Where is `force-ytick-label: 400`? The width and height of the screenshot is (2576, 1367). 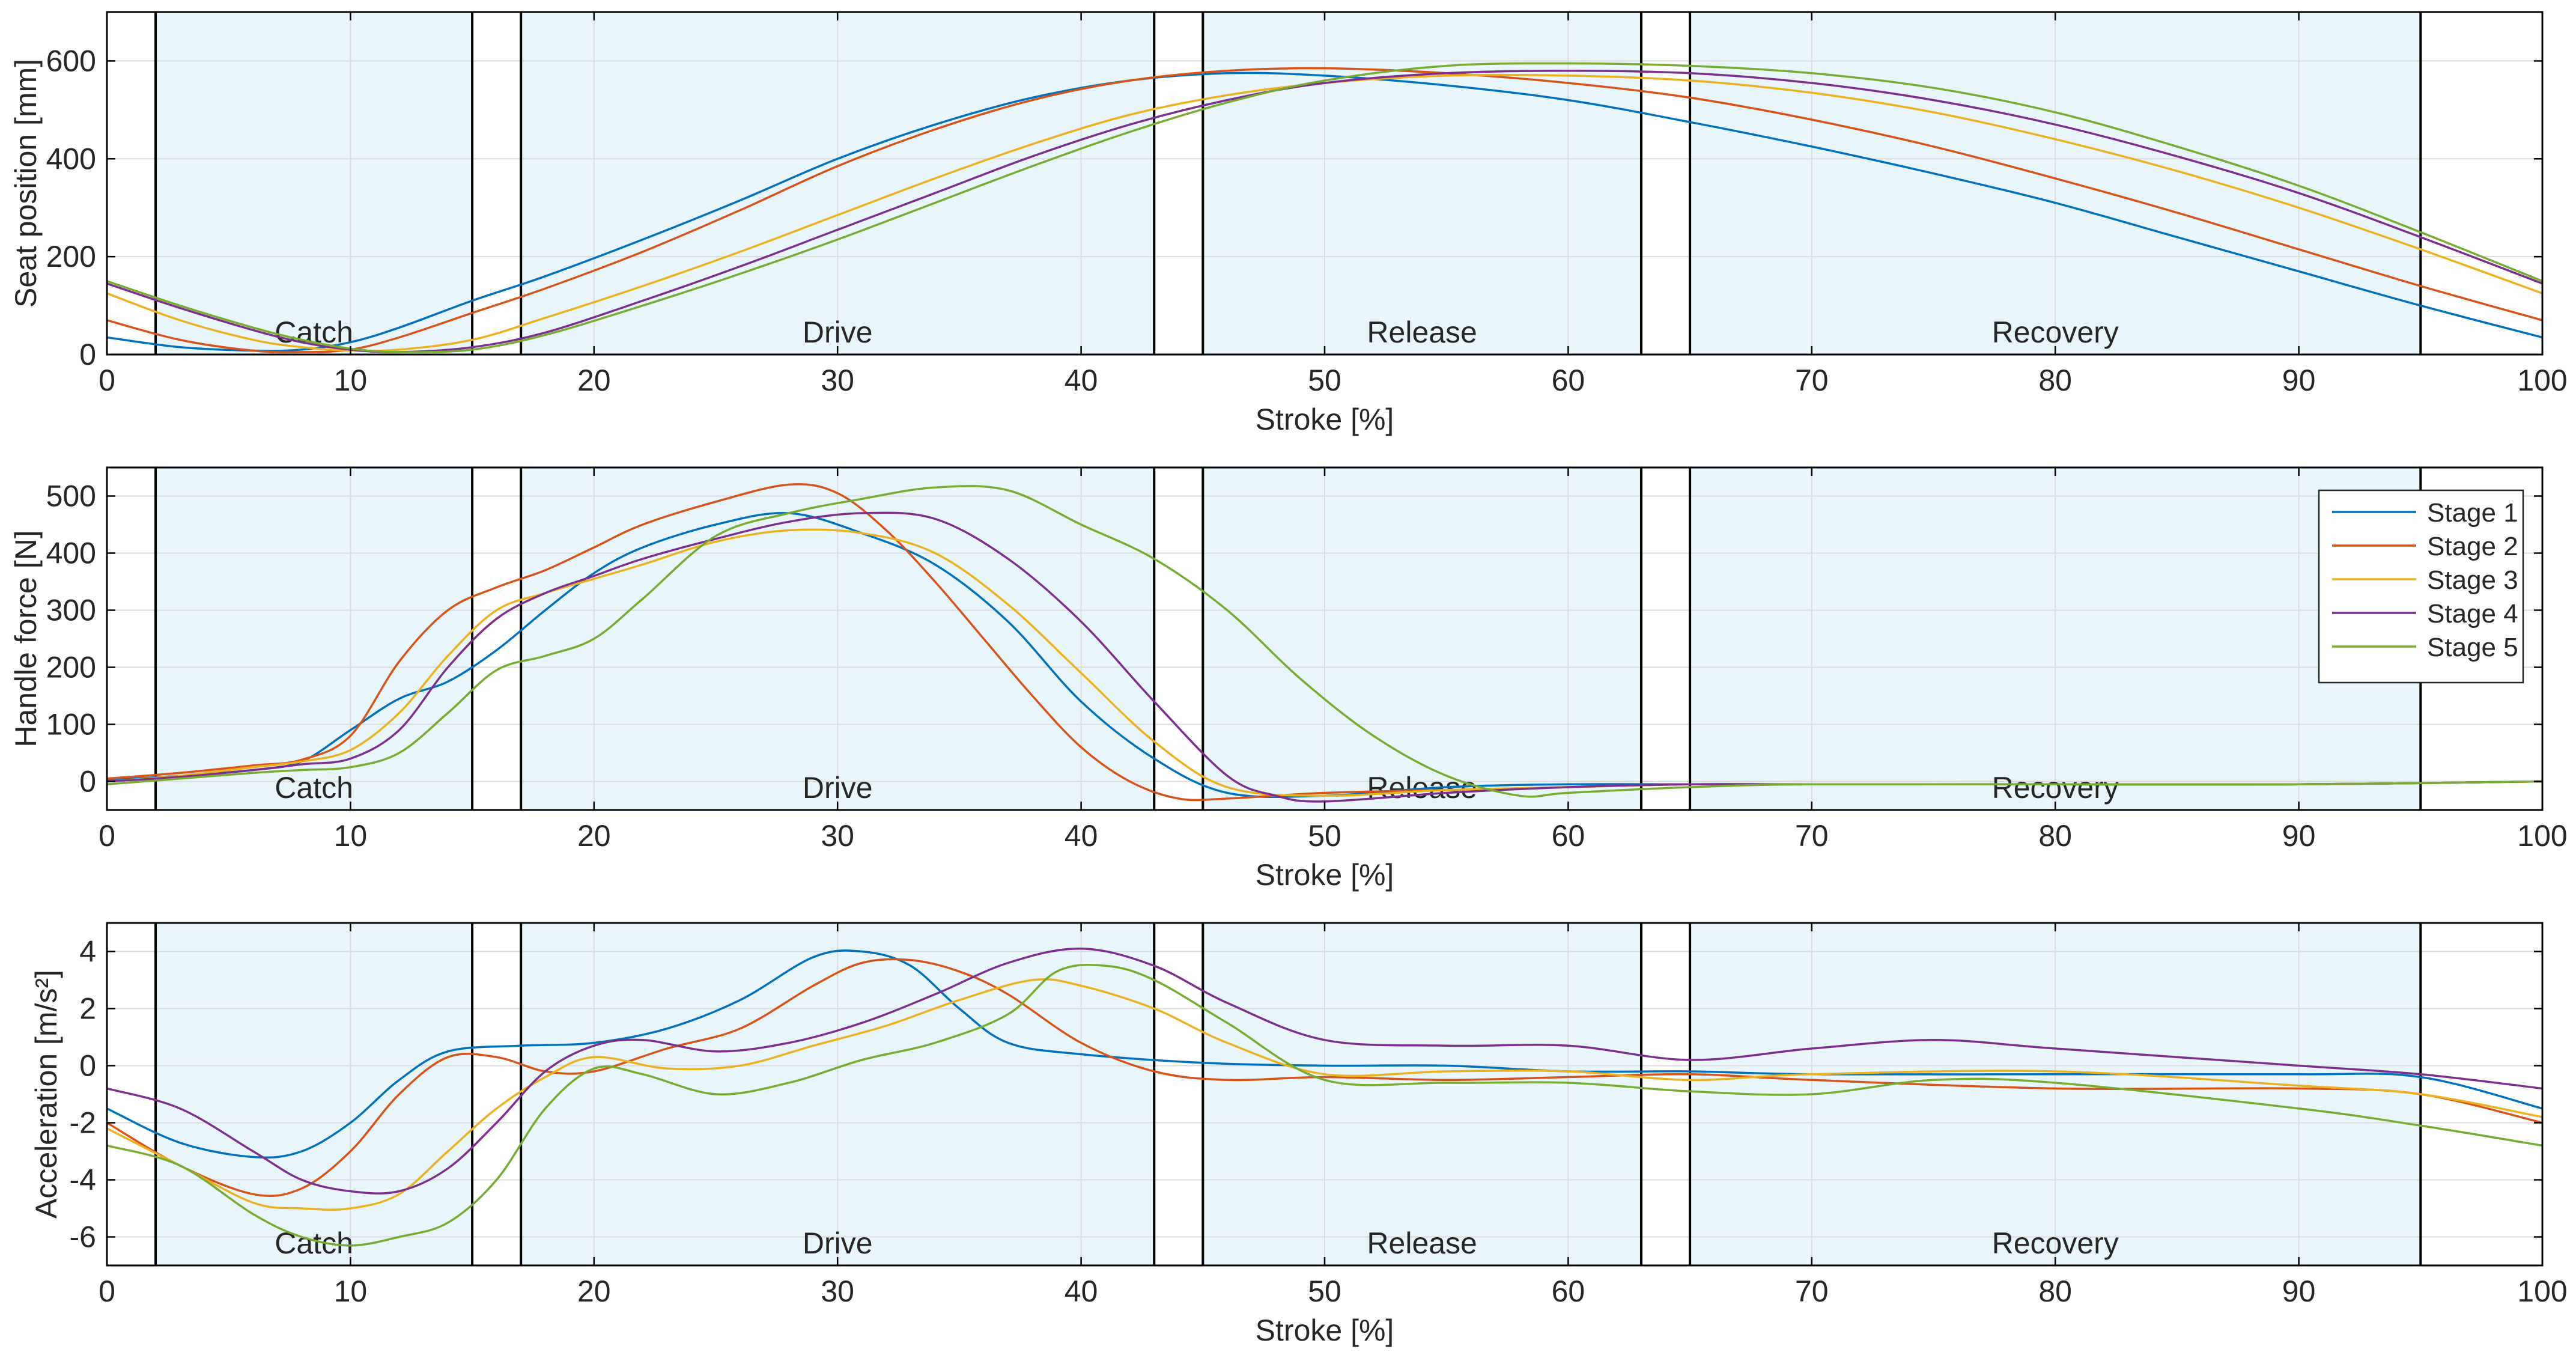
force-ytick-label: 400 is located at coordinates (71, 553).